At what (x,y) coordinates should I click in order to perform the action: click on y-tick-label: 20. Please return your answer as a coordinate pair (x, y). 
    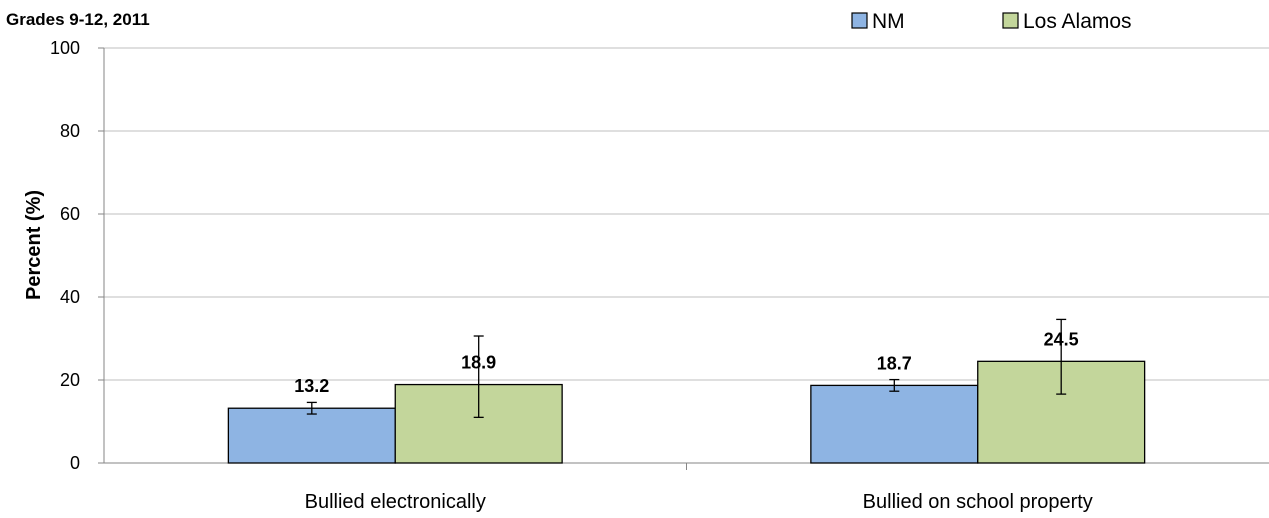
    Looking at the image, I should click on (70, 380).